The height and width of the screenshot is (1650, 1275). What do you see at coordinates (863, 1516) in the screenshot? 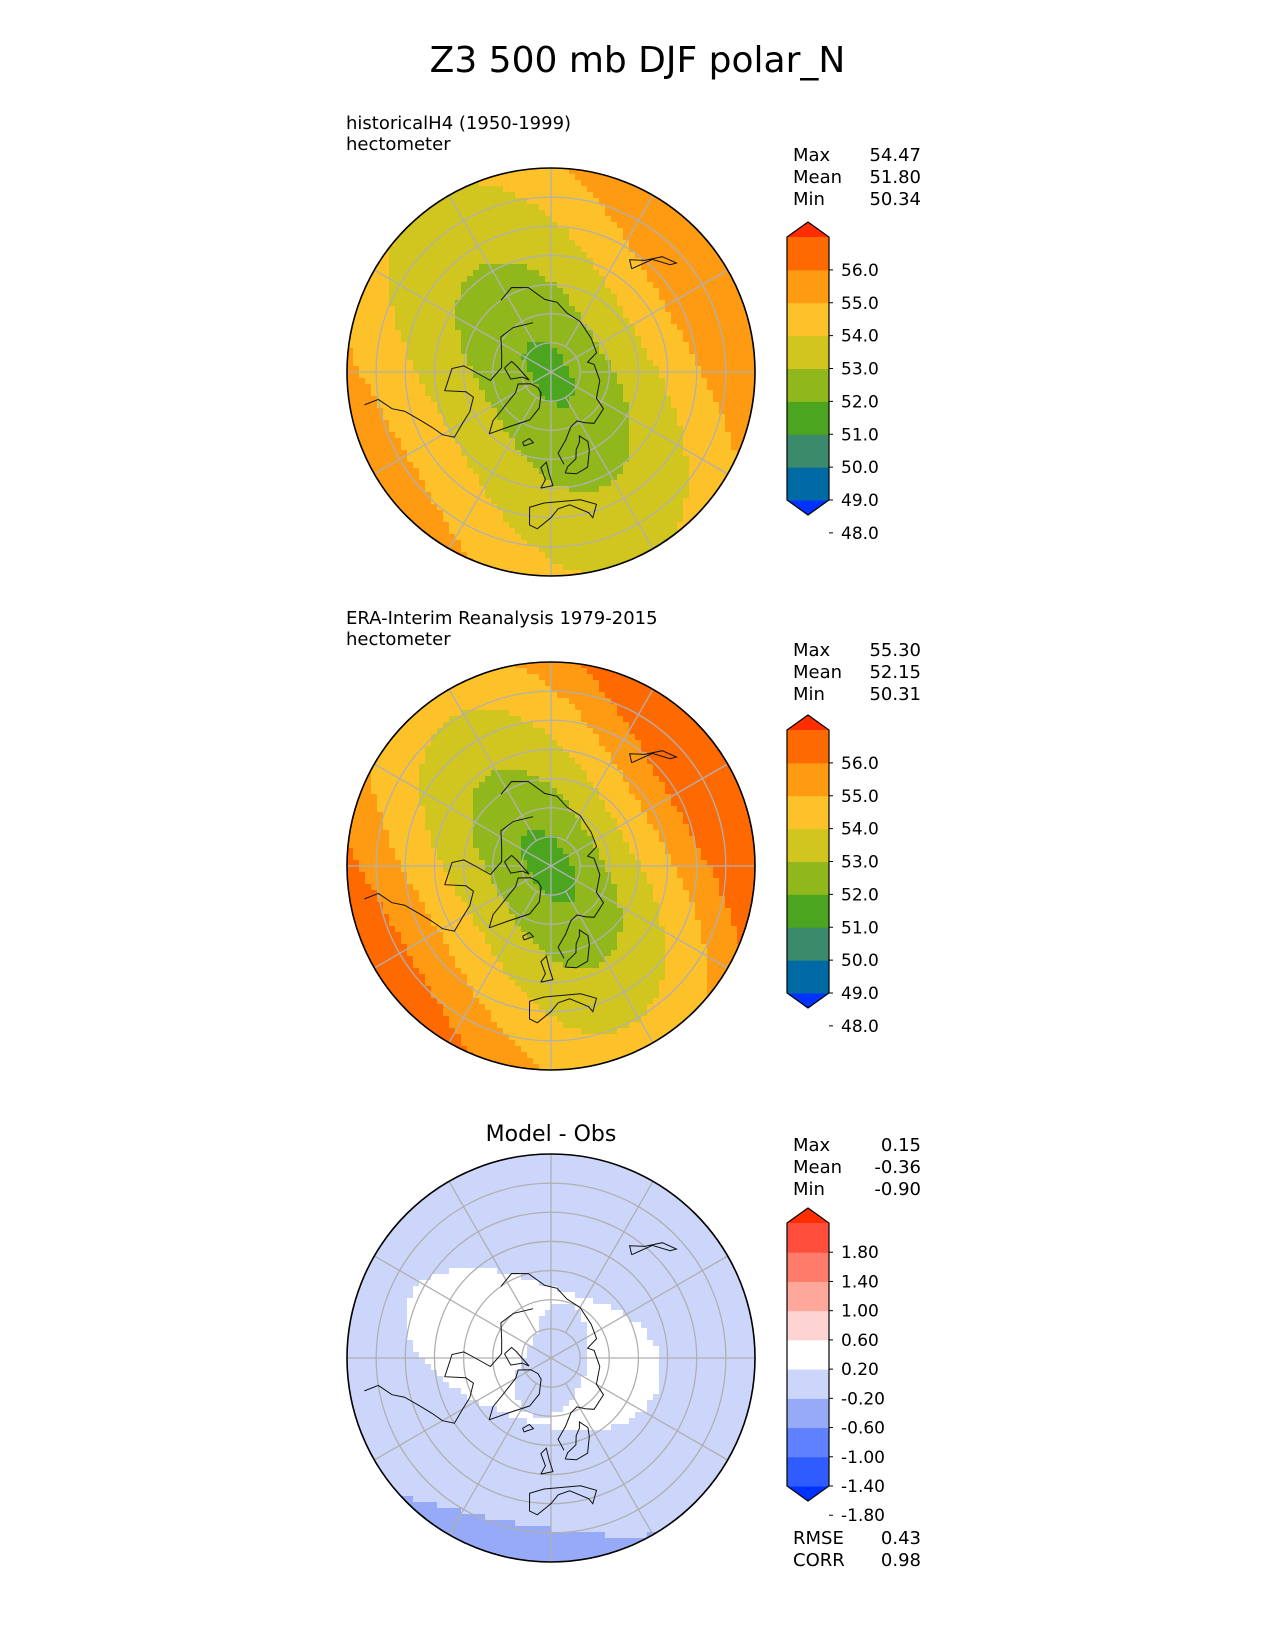
I see `colorbar-tick-label: -1.80` at bounding box center [863, 1516].